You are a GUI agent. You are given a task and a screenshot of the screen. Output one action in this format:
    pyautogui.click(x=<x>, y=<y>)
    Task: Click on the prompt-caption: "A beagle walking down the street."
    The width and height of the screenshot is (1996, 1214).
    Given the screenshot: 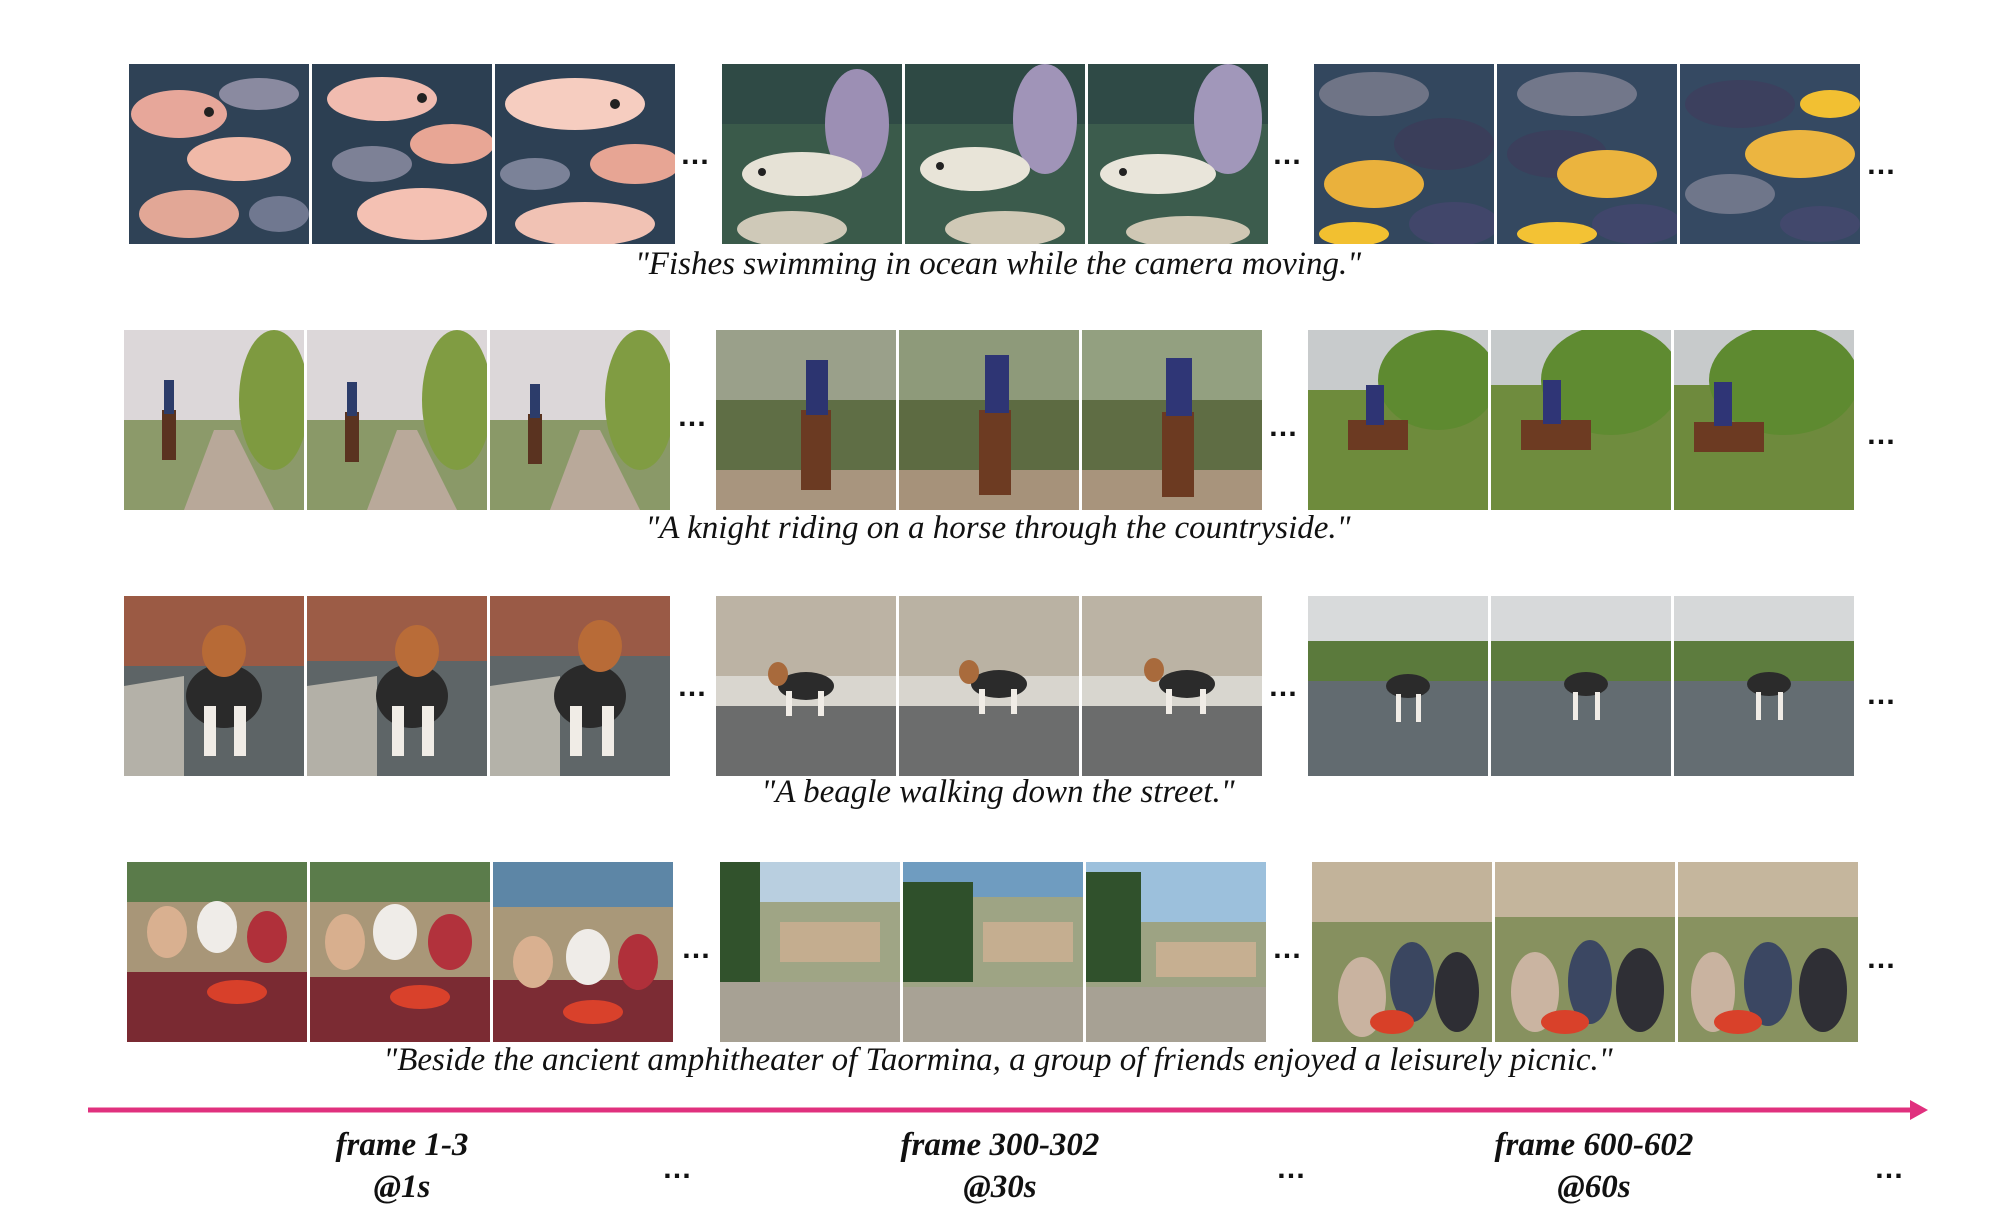 What is the action you would take?
    pyautogui.click(x=998, y=792)
    